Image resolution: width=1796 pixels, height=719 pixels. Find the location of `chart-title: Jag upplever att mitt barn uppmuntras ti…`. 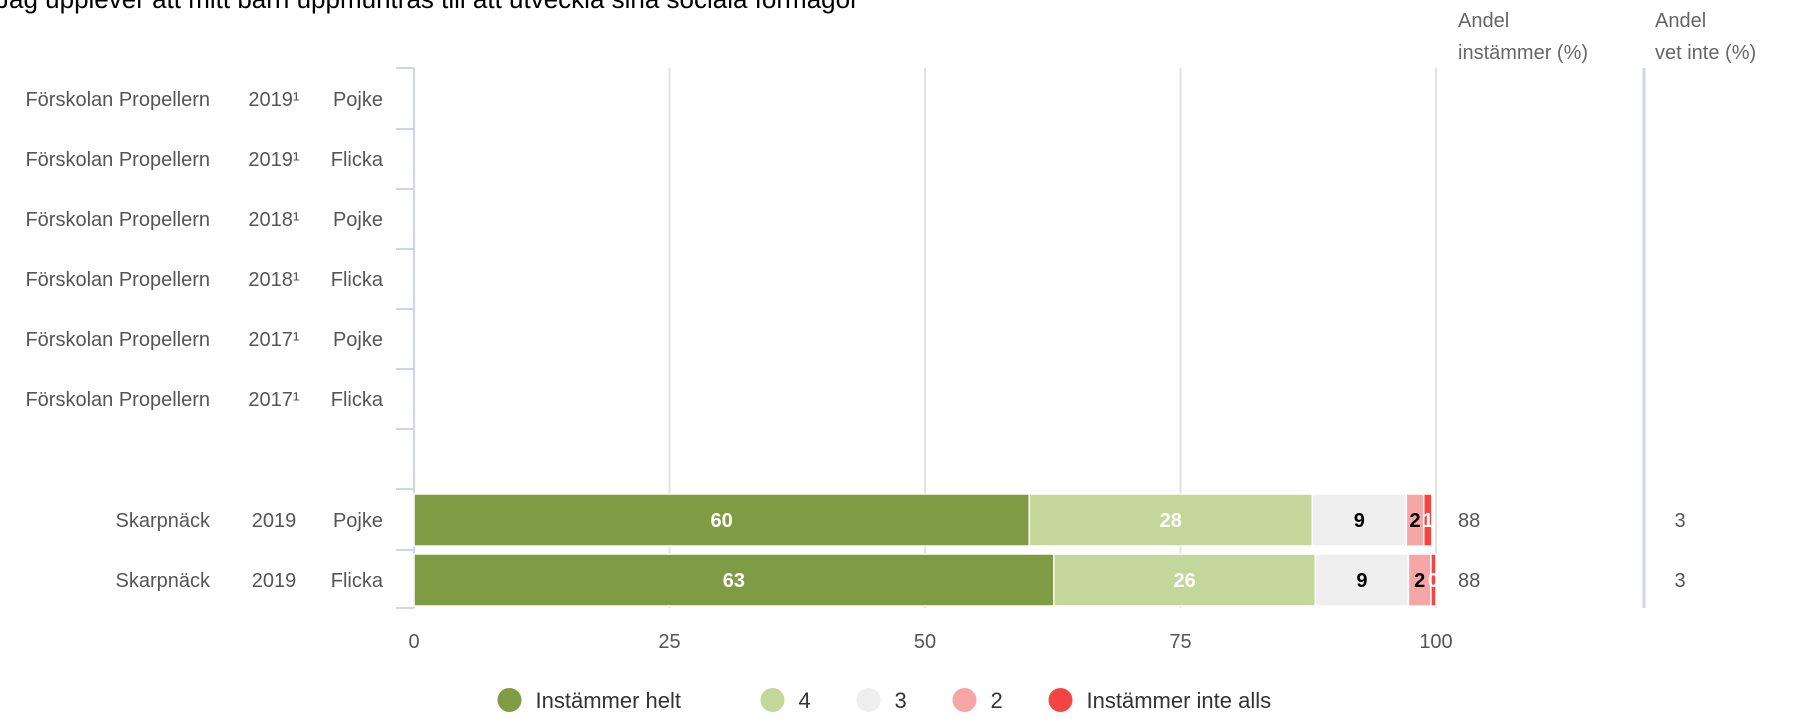

chart-title: Jag upplever att mitt barn uppmuntras ti… is located at coordinates (429, 7).